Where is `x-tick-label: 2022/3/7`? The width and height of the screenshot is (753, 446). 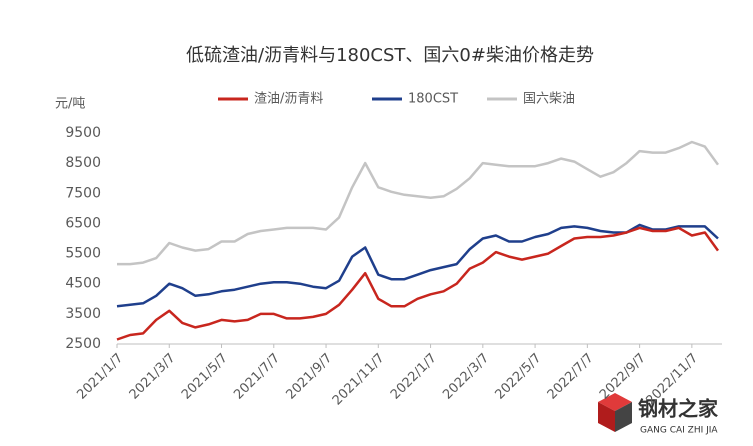
x-tick-label: 2022/3/7 is located at coordinates (466, 377).